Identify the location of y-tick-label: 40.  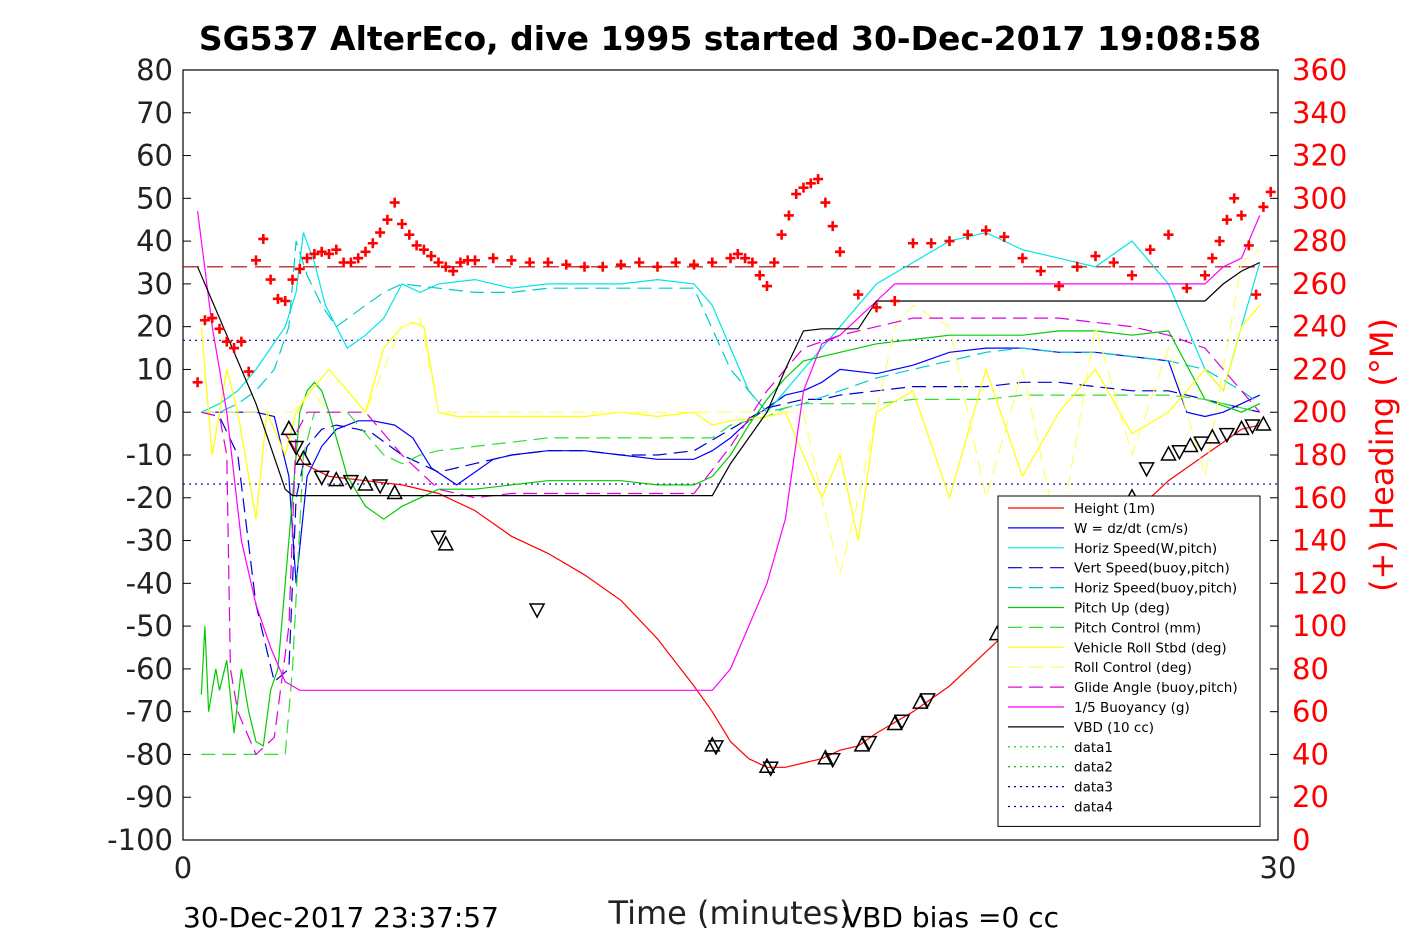
(154, 241).